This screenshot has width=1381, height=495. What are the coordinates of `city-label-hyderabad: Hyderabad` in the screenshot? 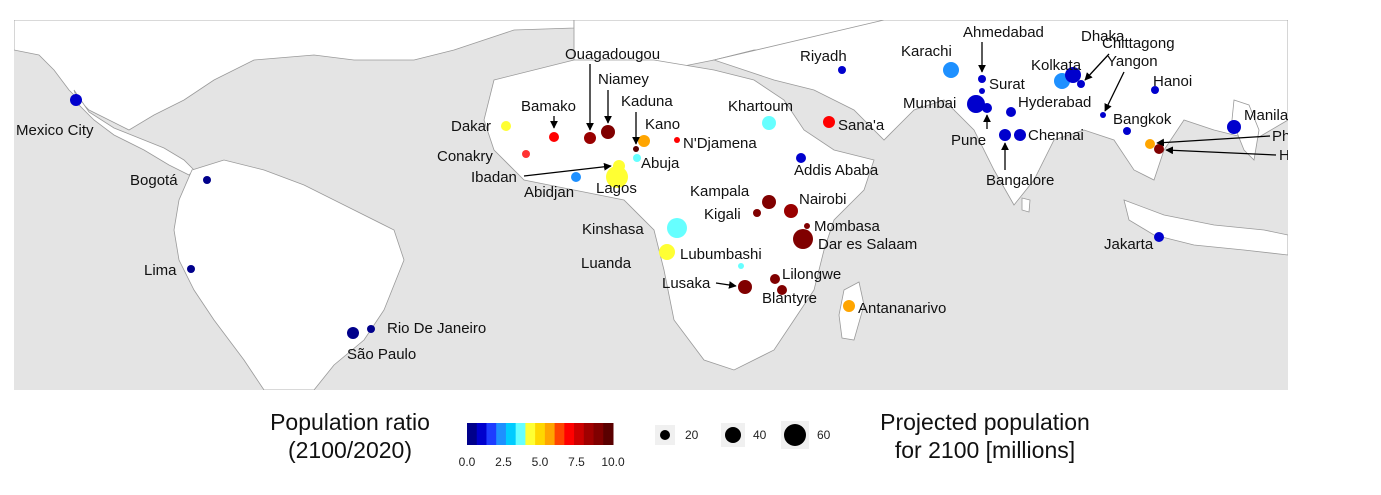 It's located at (1054, 102).